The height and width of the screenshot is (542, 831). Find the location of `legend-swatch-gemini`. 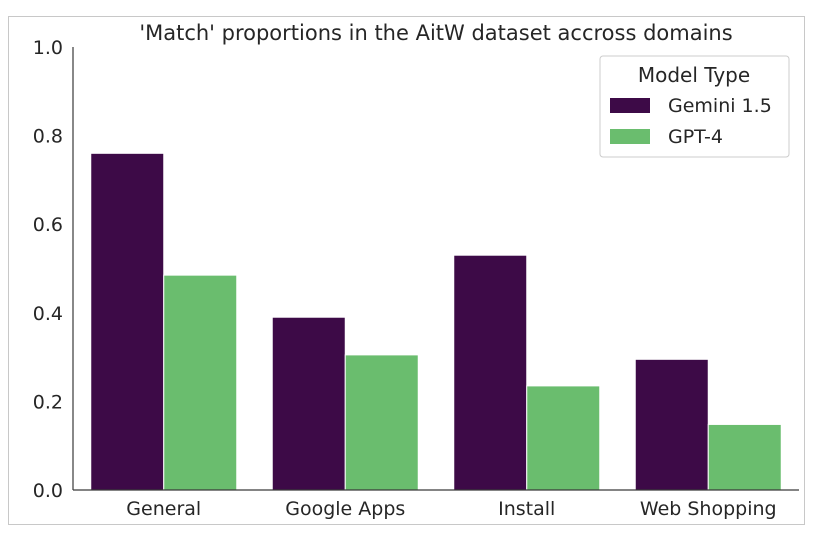

legend-swatch-gemini is located at coordinates (630, 105).